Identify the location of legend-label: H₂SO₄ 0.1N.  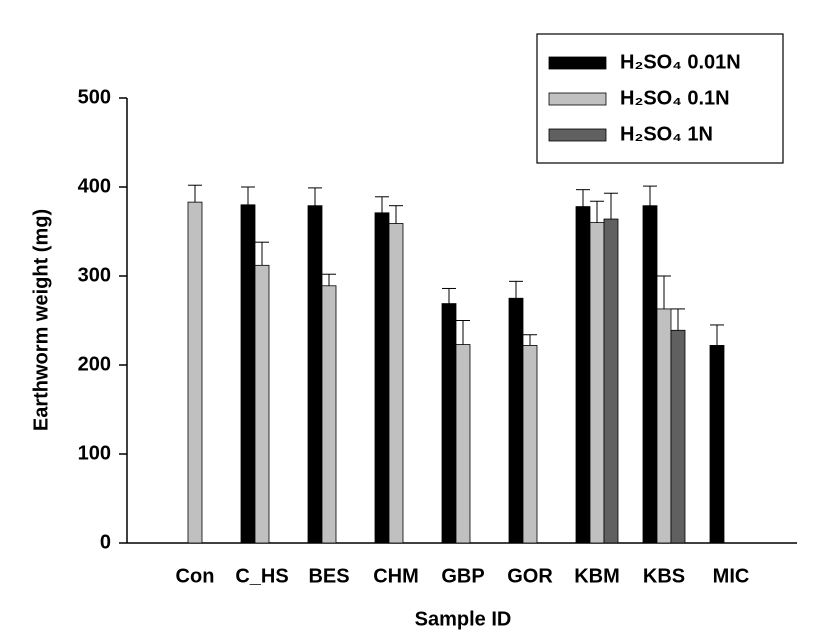
(675, 98).